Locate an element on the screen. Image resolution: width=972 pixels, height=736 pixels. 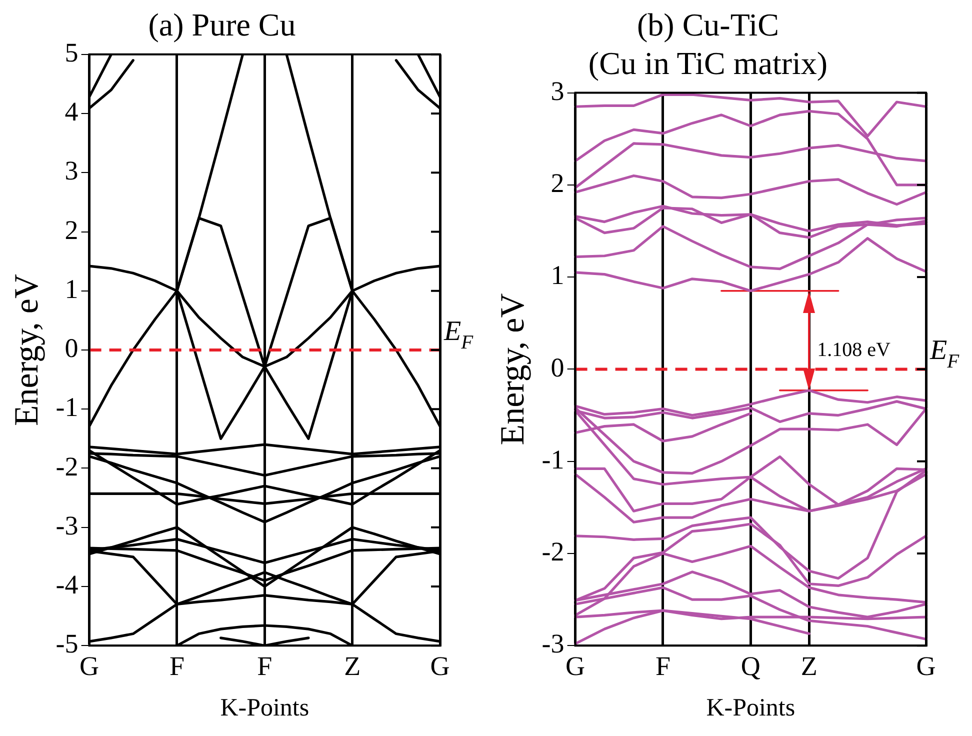
chart-title: (b) Cu-TiC is located at coordinates (708, 24).